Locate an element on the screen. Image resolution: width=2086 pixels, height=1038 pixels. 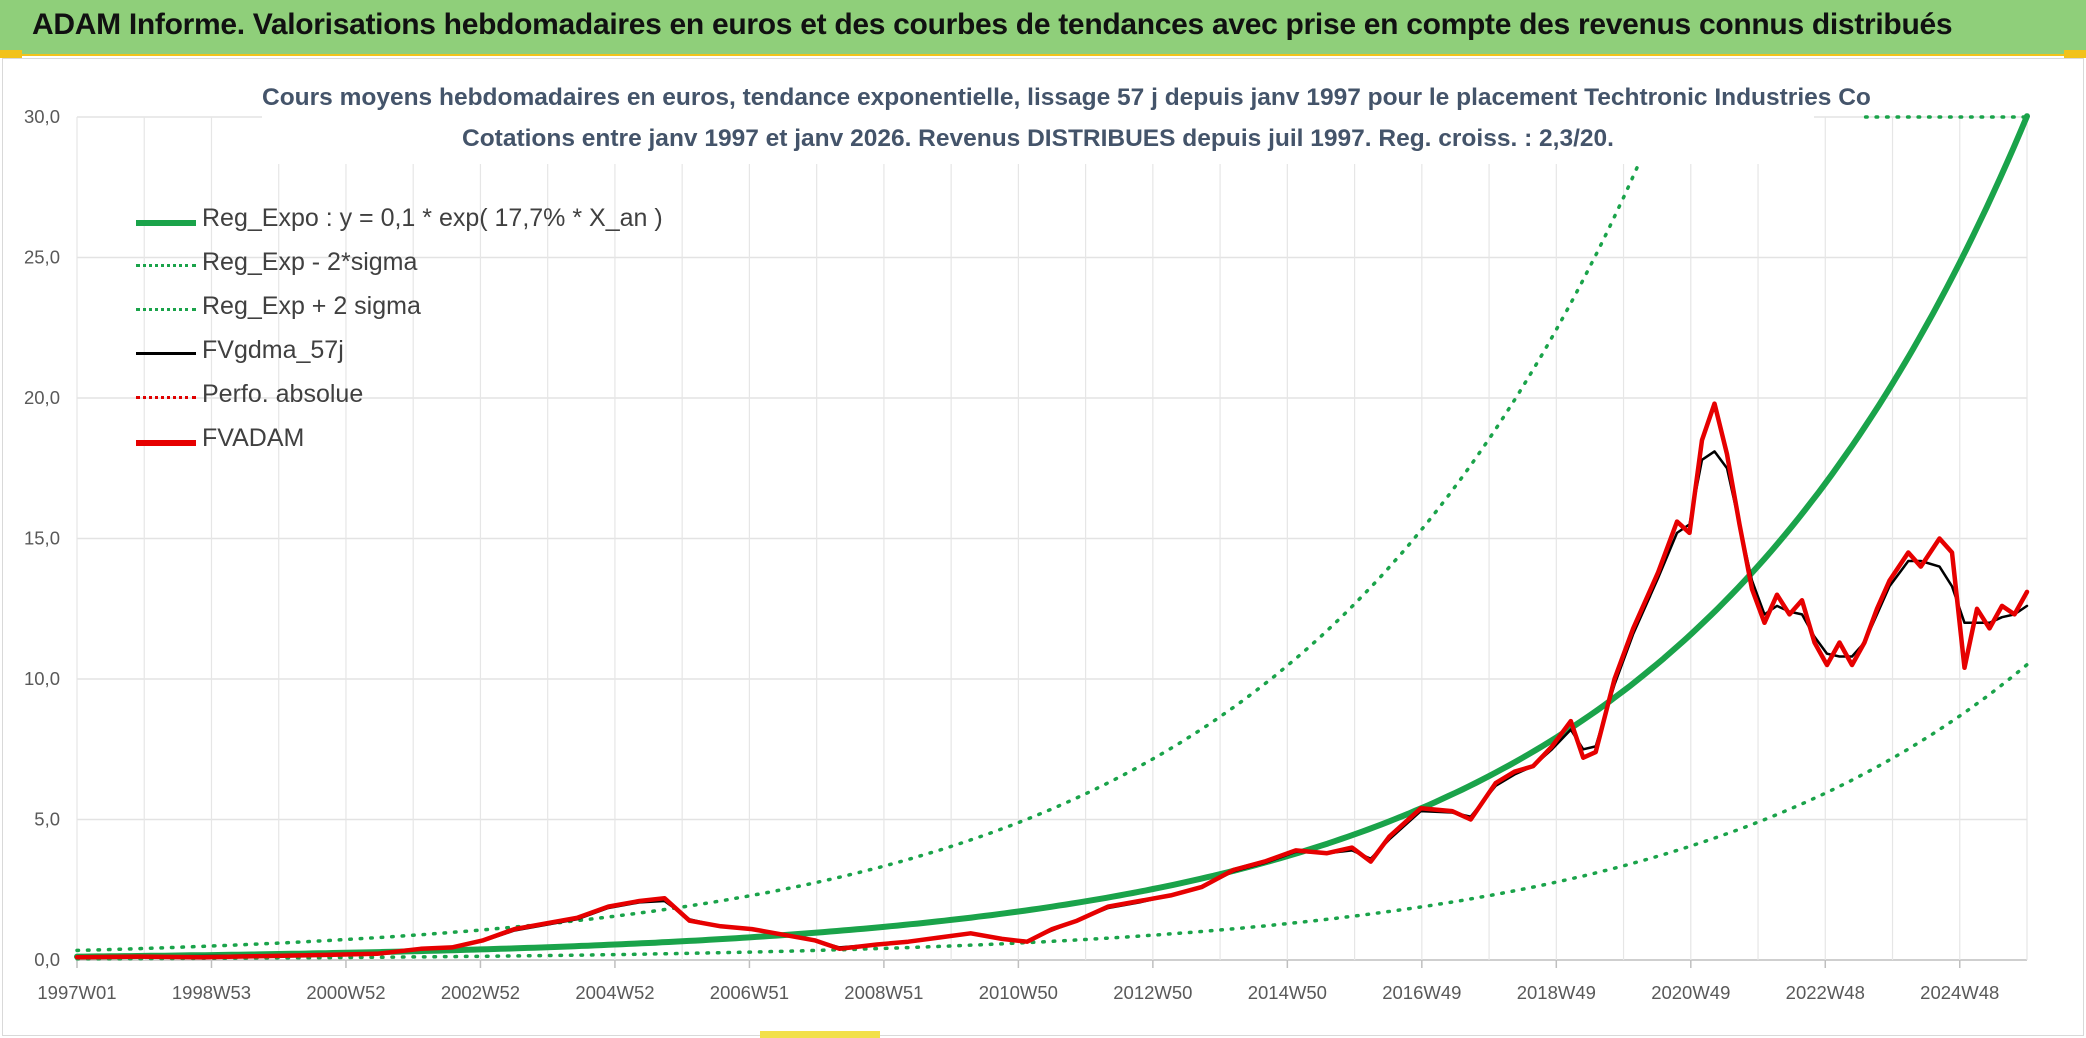
x-tick-label: 1997W01 is located at coordinates (76, 992).